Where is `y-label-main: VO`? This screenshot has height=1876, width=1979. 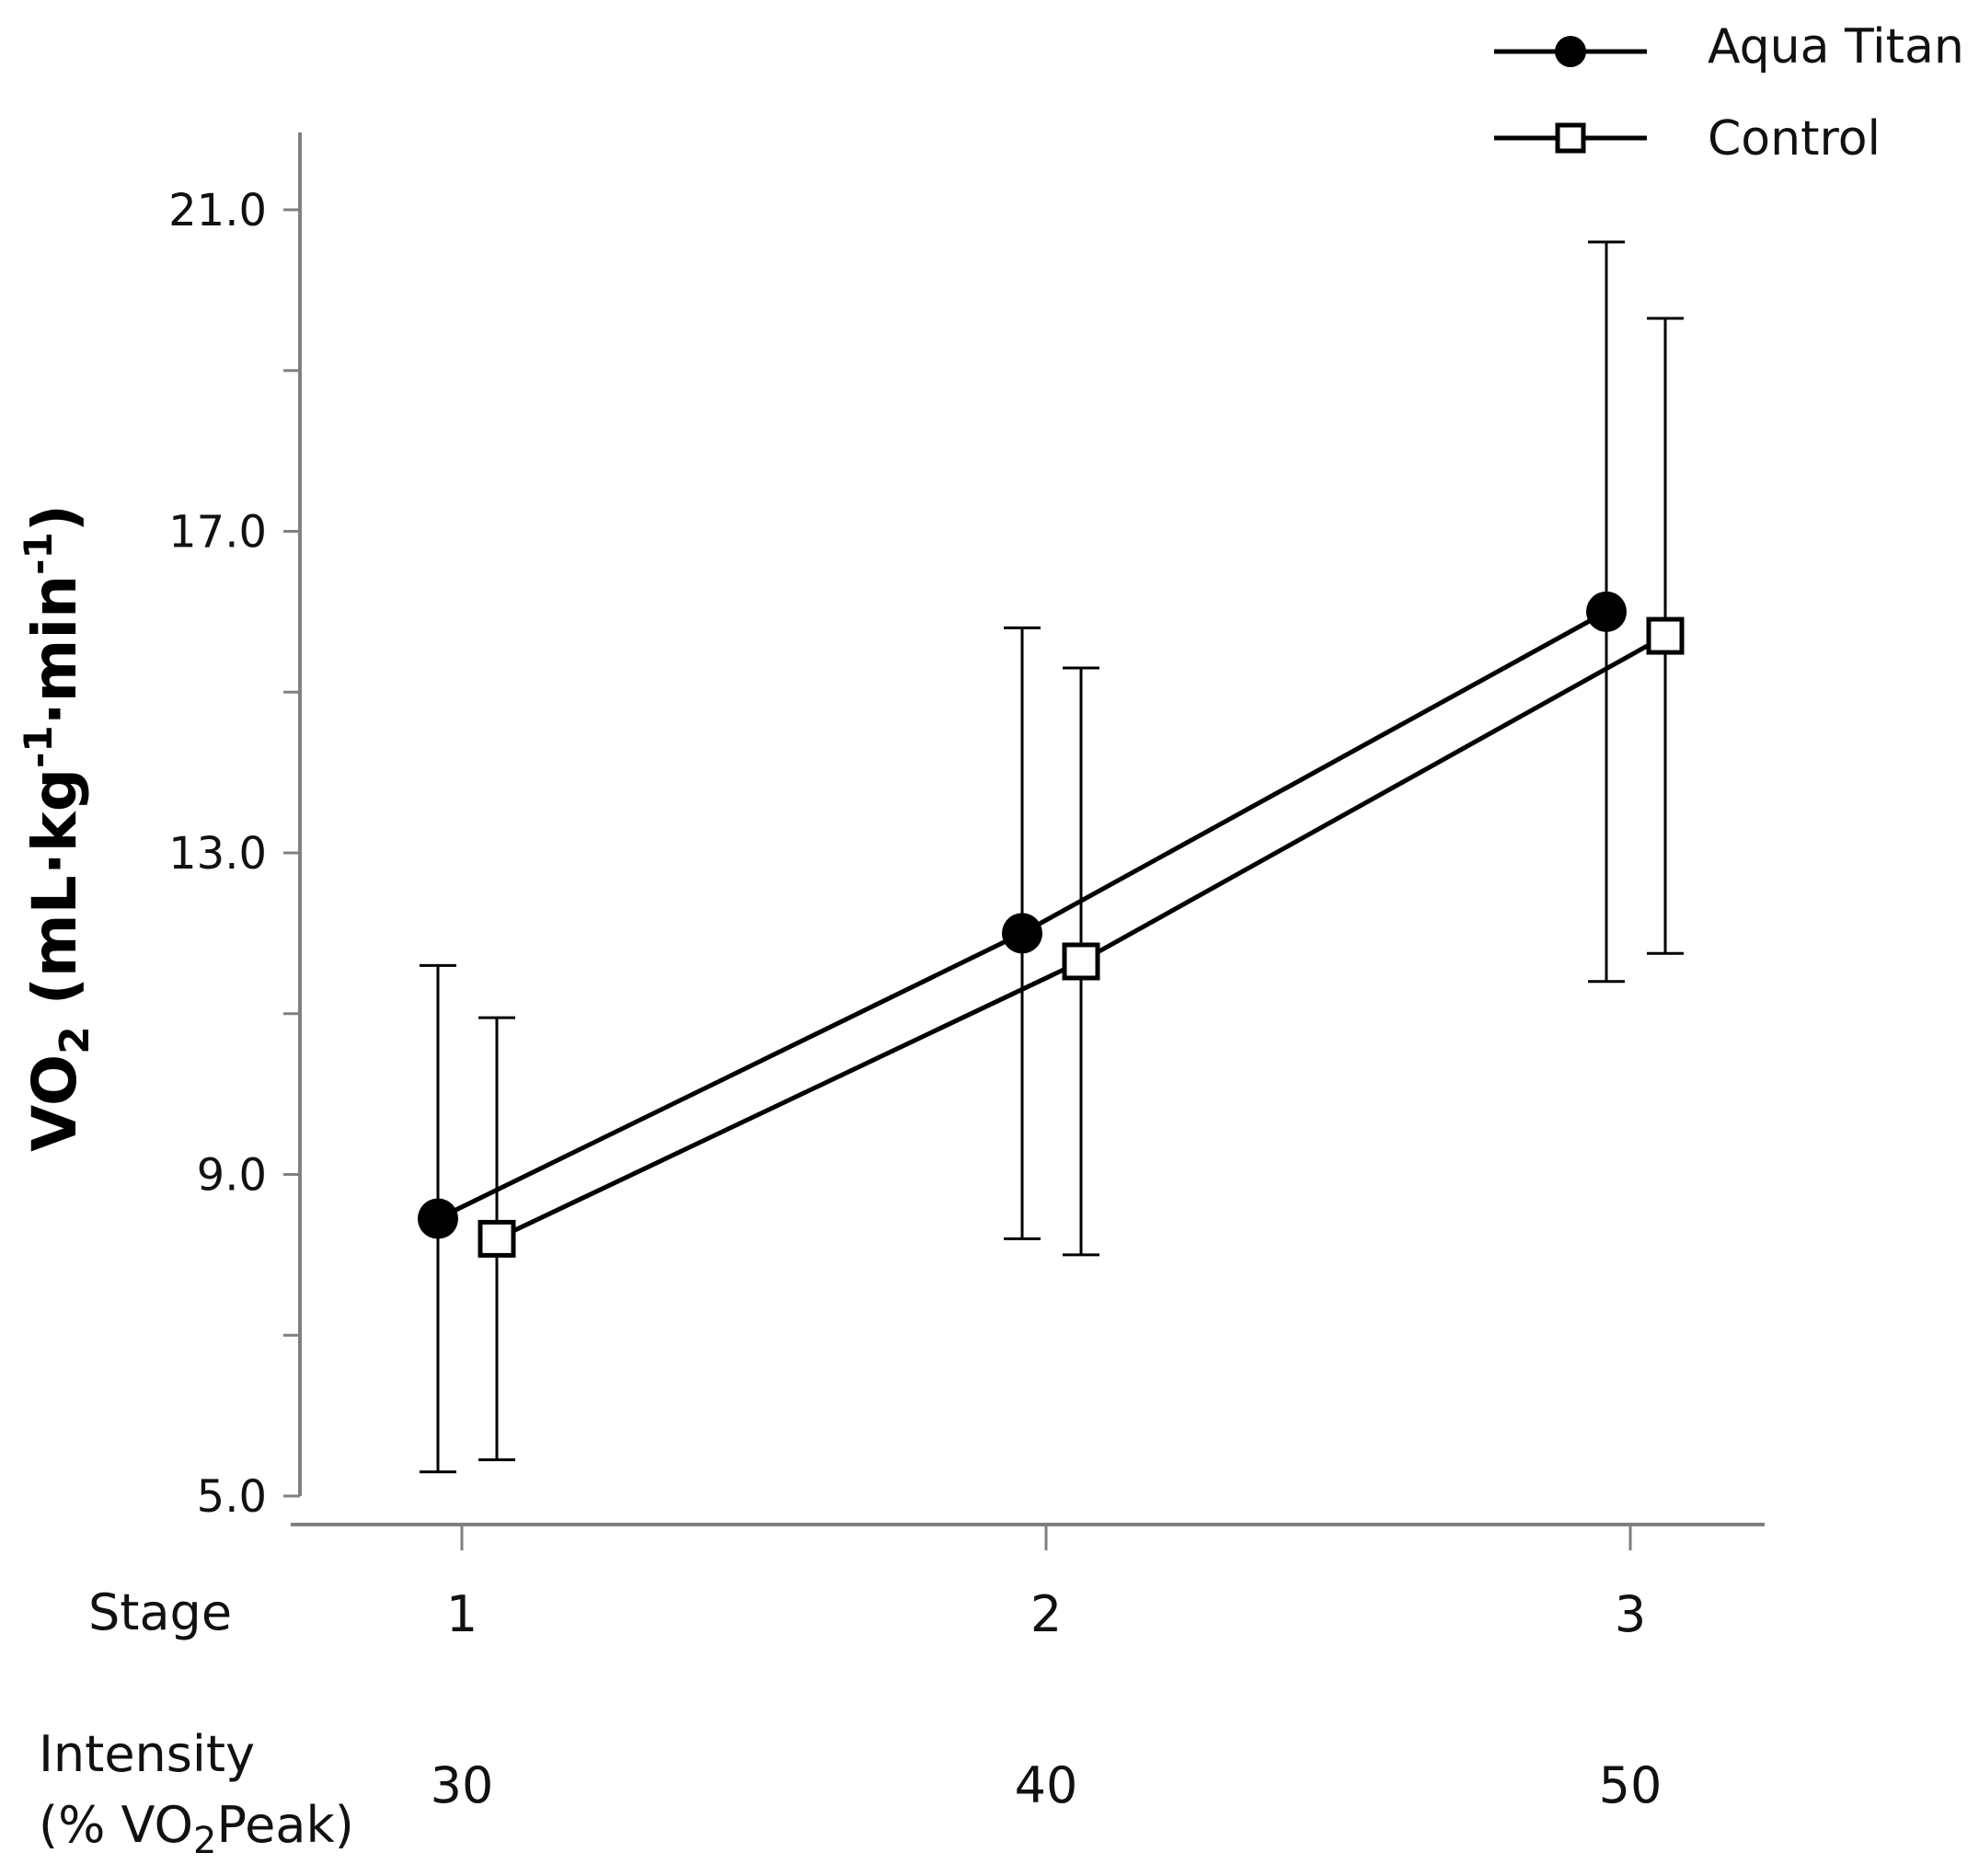 y-label-main: VO is located at coordinates (55, 1103).